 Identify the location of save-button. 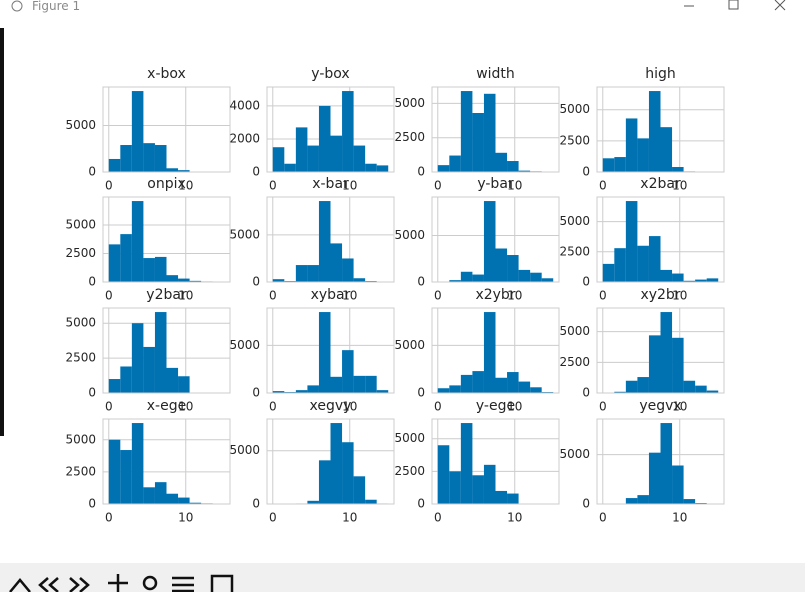
(222, 583).